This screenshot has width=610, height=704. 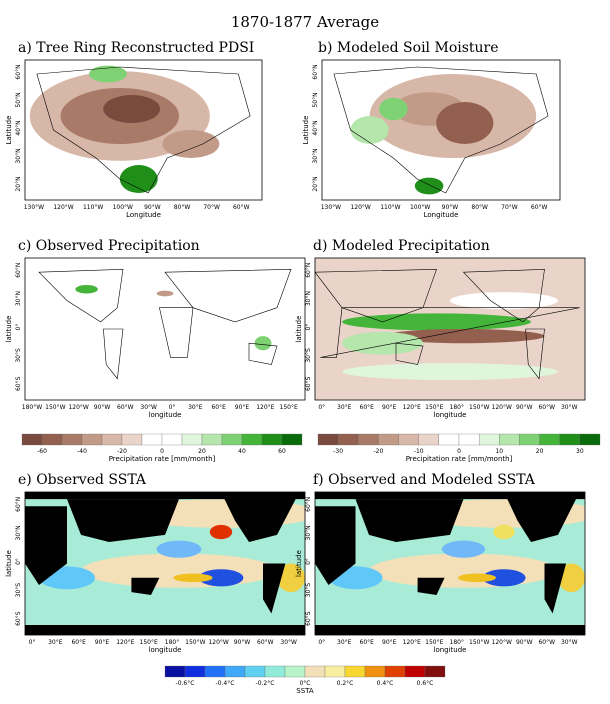 I want to click on panel-title: a) Tree Ring Reconstructed PDSI, so click(x=136, y=48).